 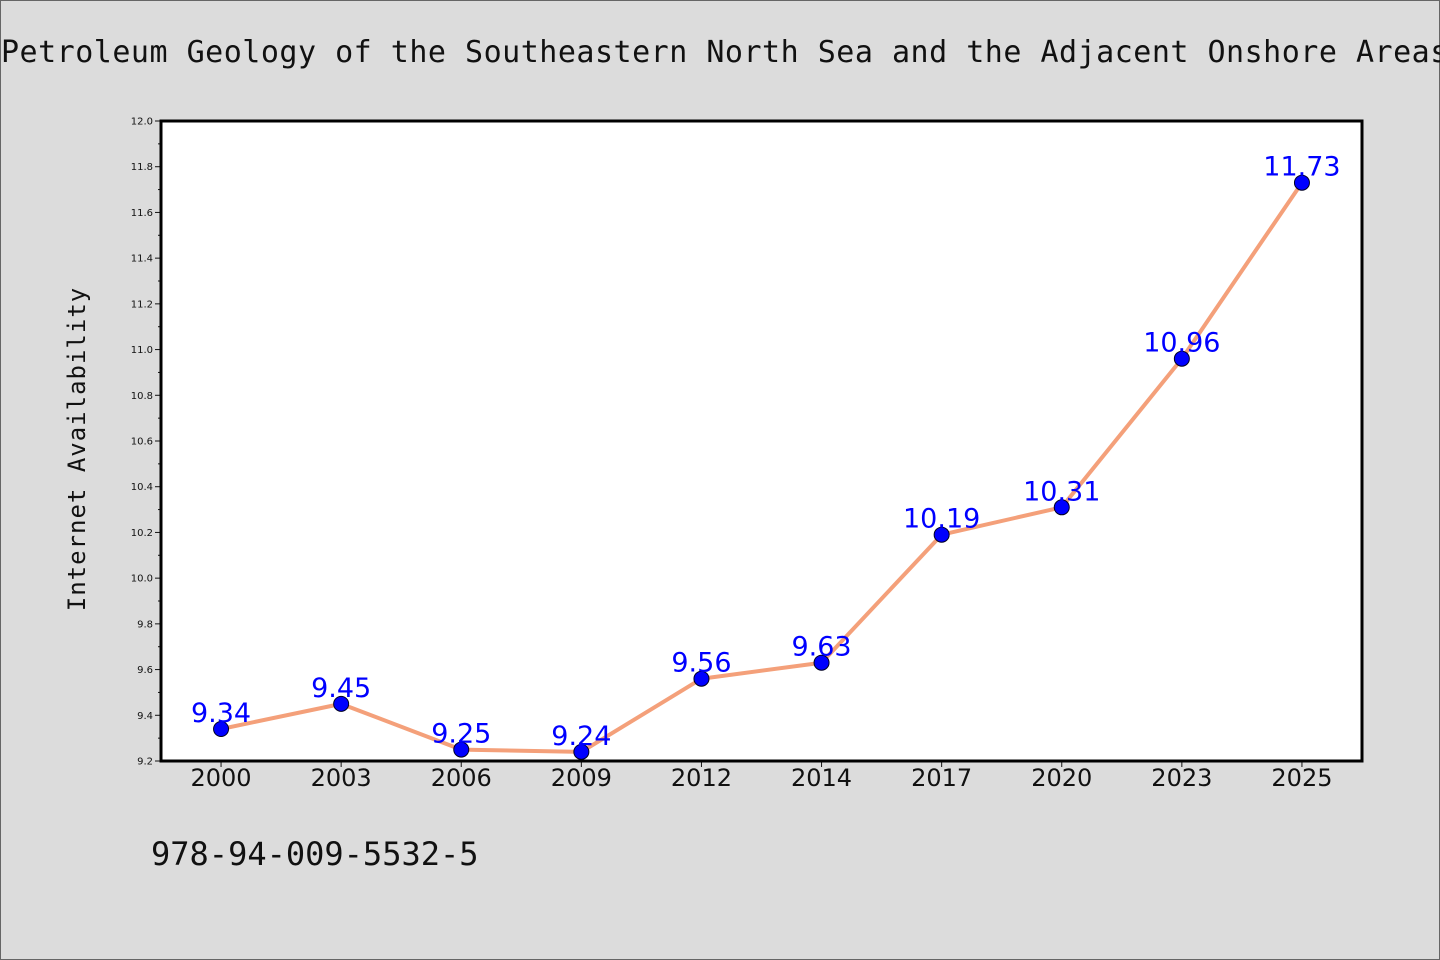 What do you see at coordinates (142, 213) in the screenshot?
I see `y-tick-label: 11.6` at bounding box center [142, 213].